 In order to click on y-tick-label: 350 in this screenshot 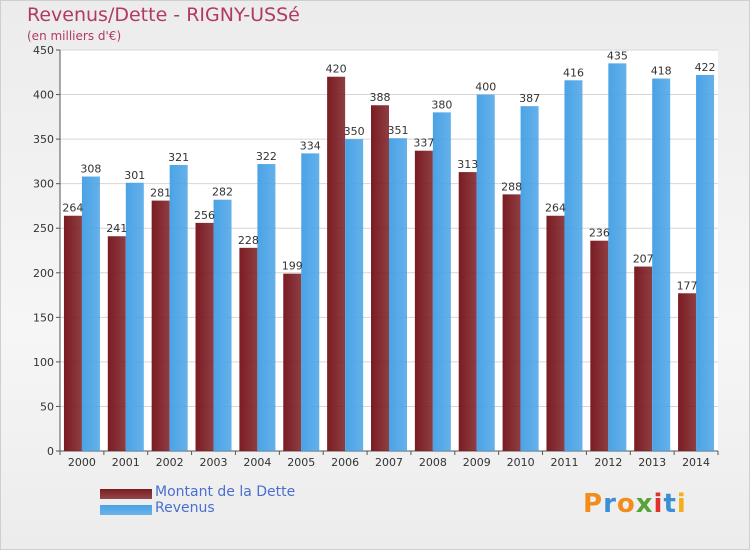, I will do `click(43, 139)`.